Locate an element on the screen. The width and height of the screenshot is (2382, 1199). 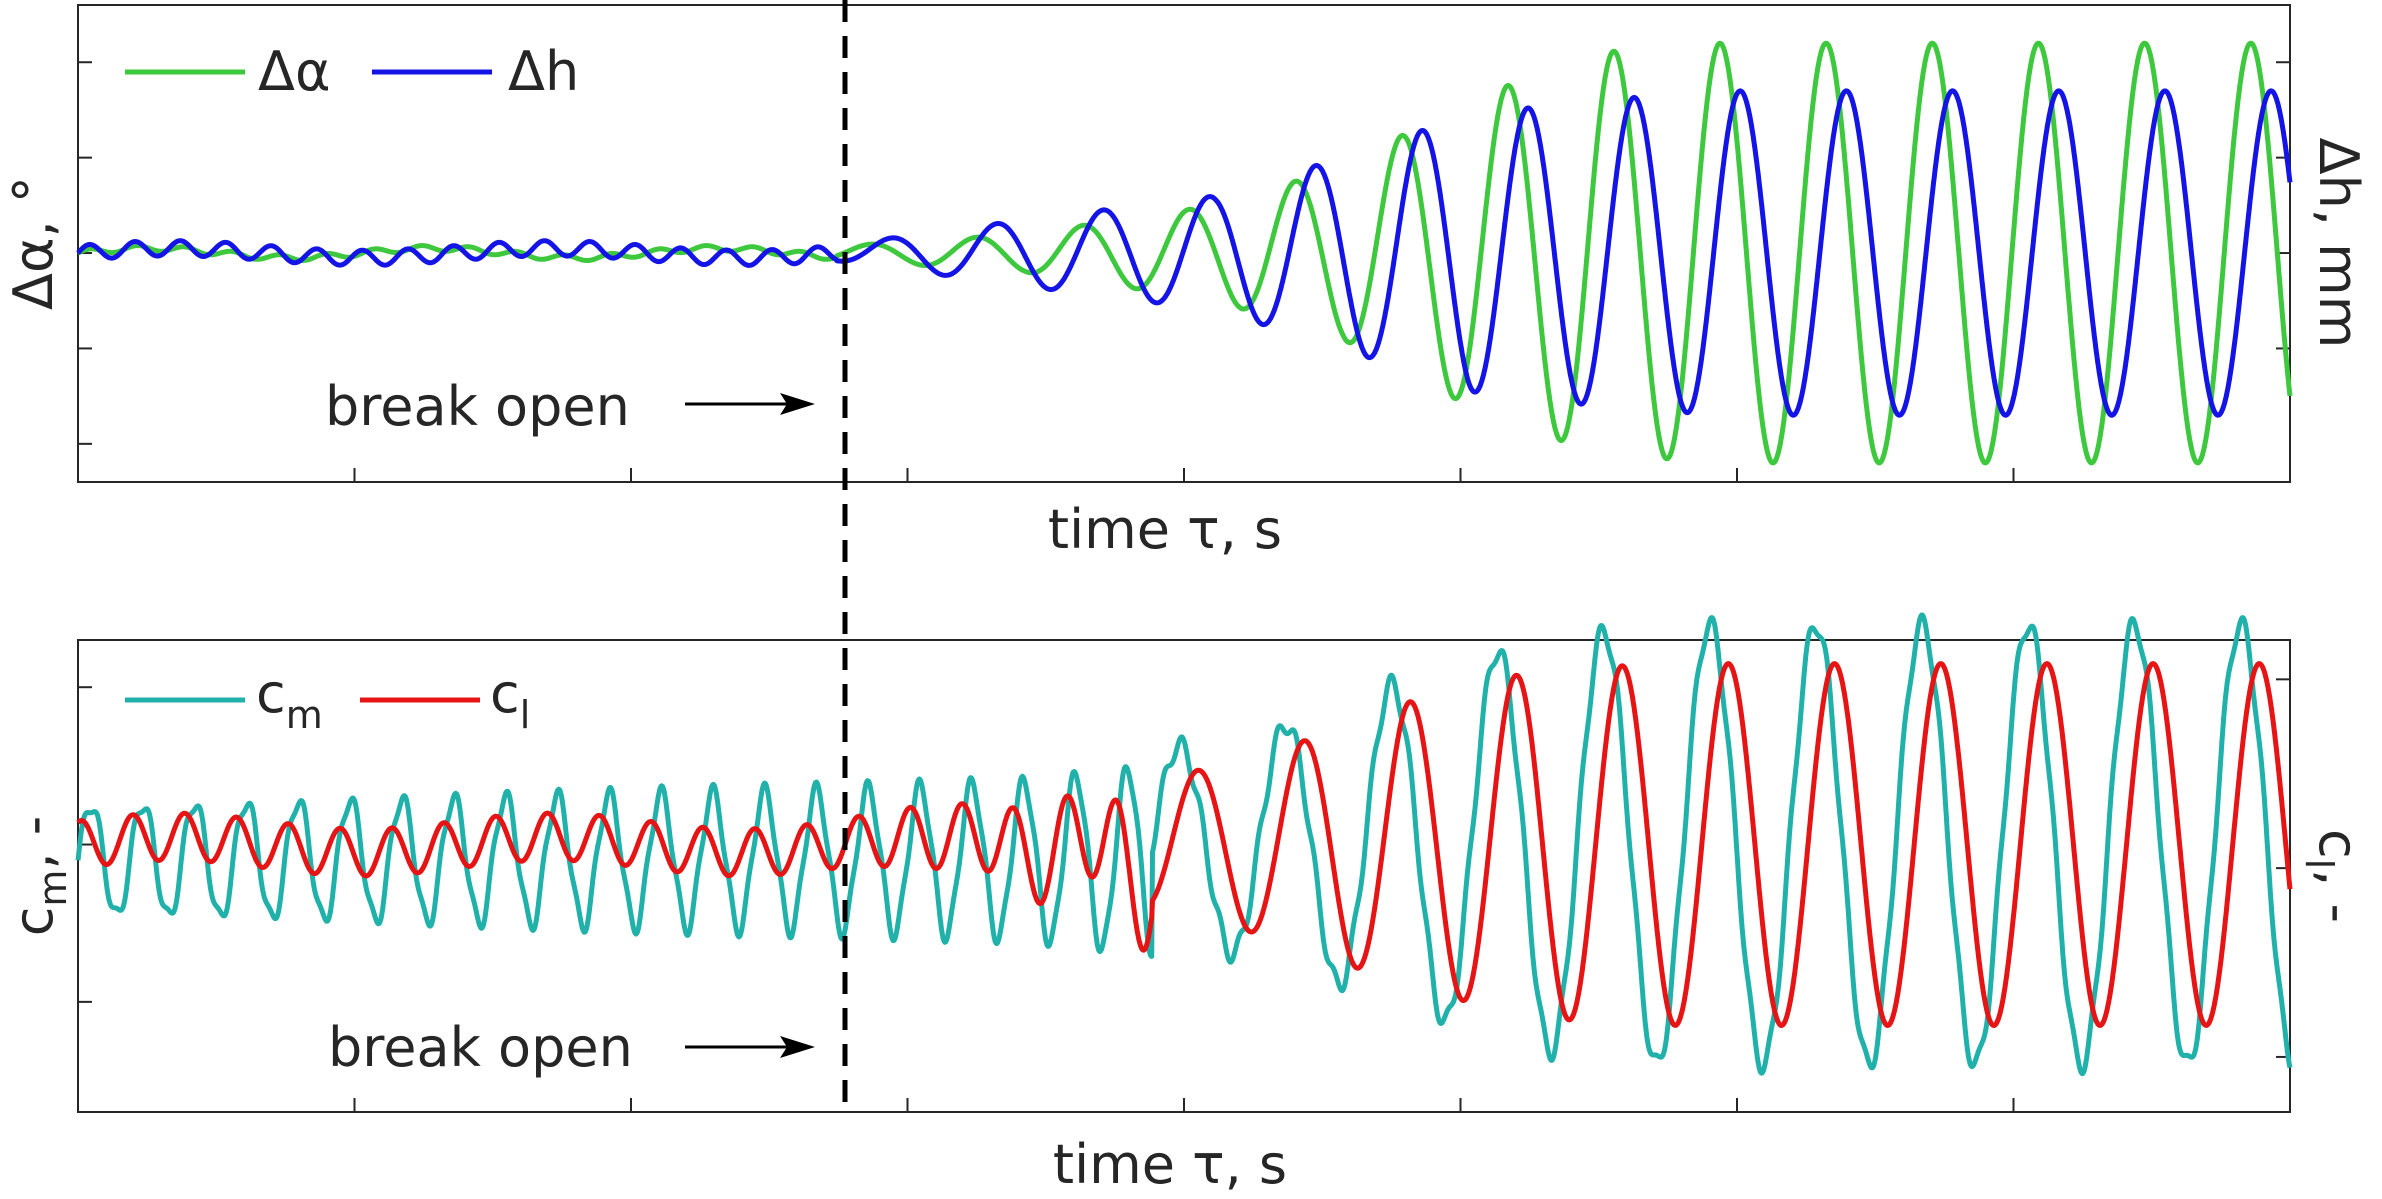
bottom-x-axis-title: time τ, s is located at coordinates (1170, 1164).